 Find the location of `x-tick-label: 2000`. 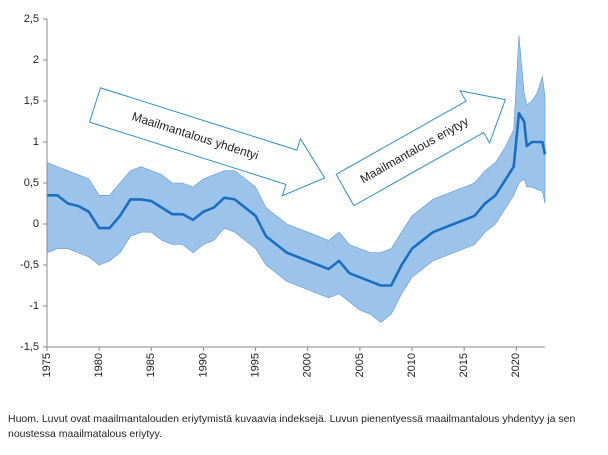

x-tick-label: 2000 is located at coordinates (308, 365).